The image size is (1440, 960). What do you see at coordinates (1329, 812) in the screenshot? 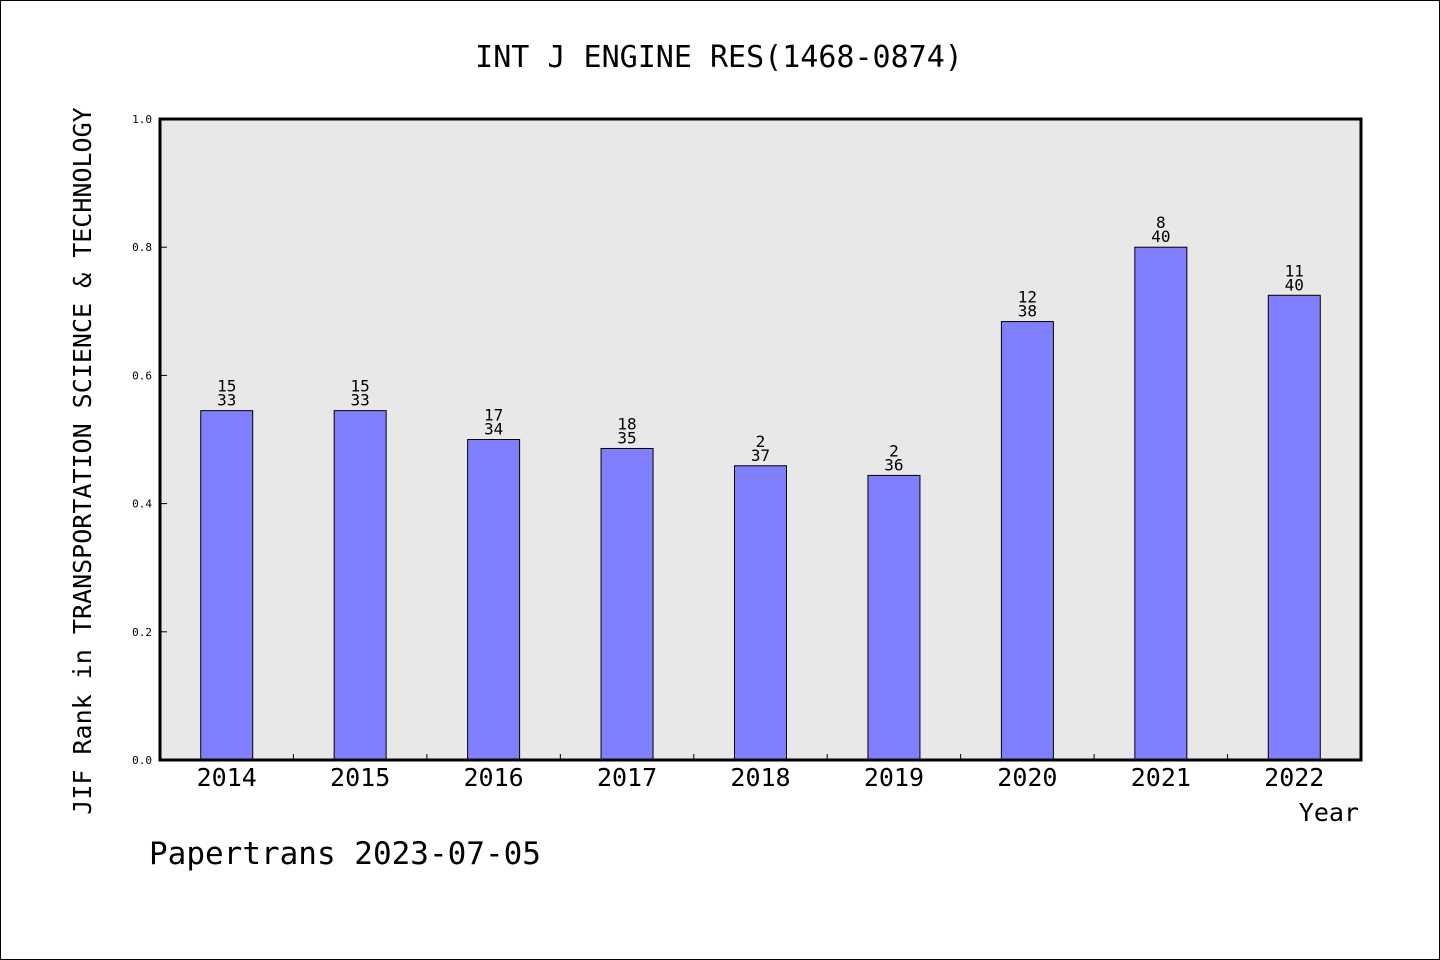
I see `x-axis-label: Year` at bounding box center [1329, 812].